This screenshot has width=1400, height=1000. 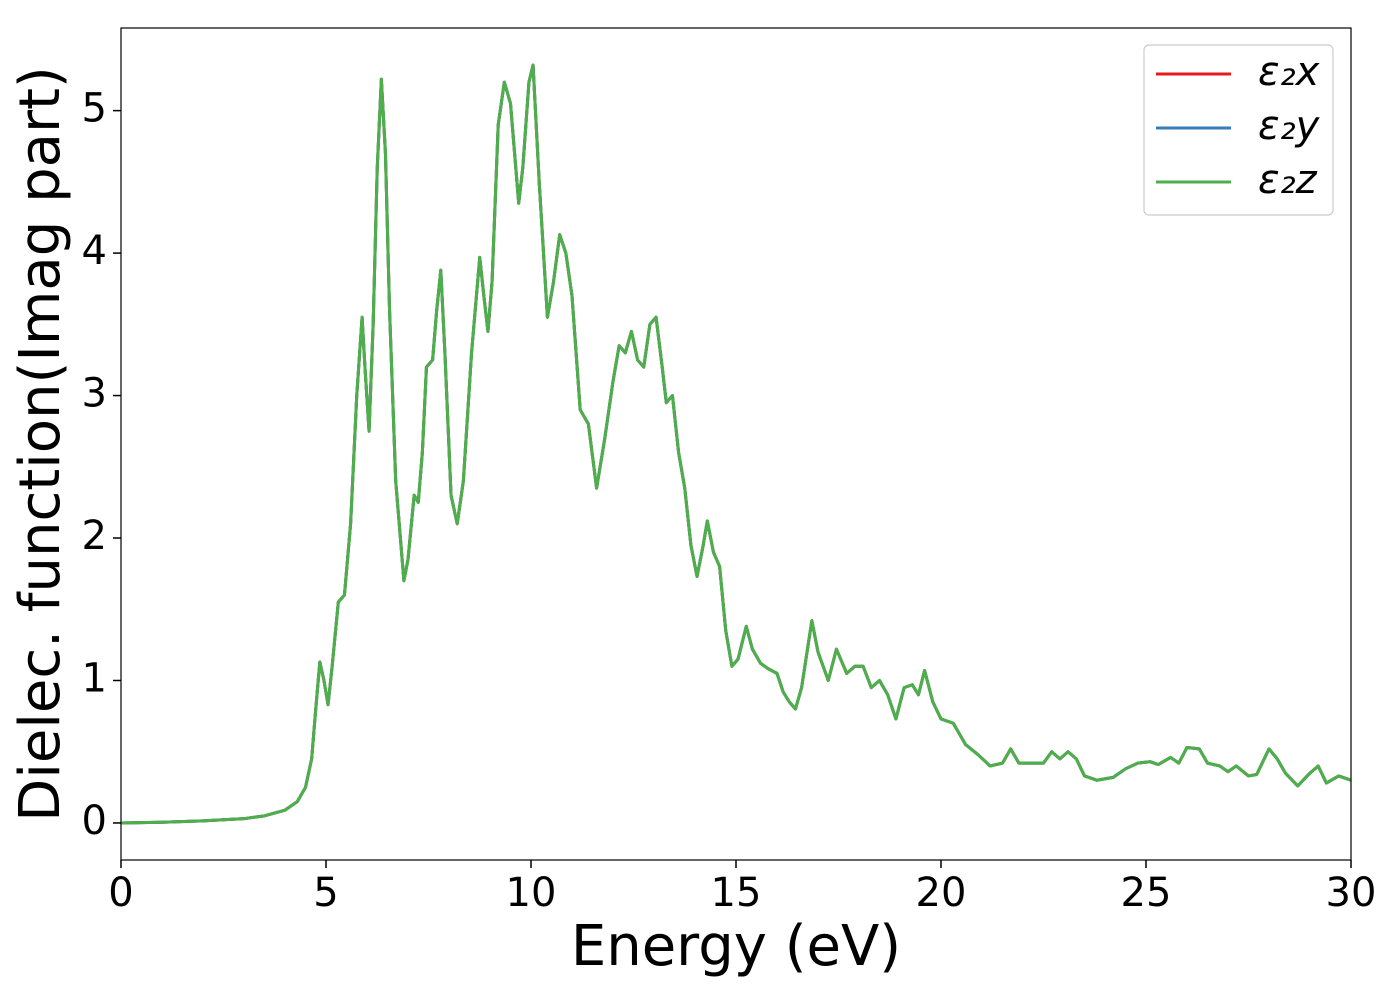 I want to click on x-tick-label: 5, so click(x=325, y=893).